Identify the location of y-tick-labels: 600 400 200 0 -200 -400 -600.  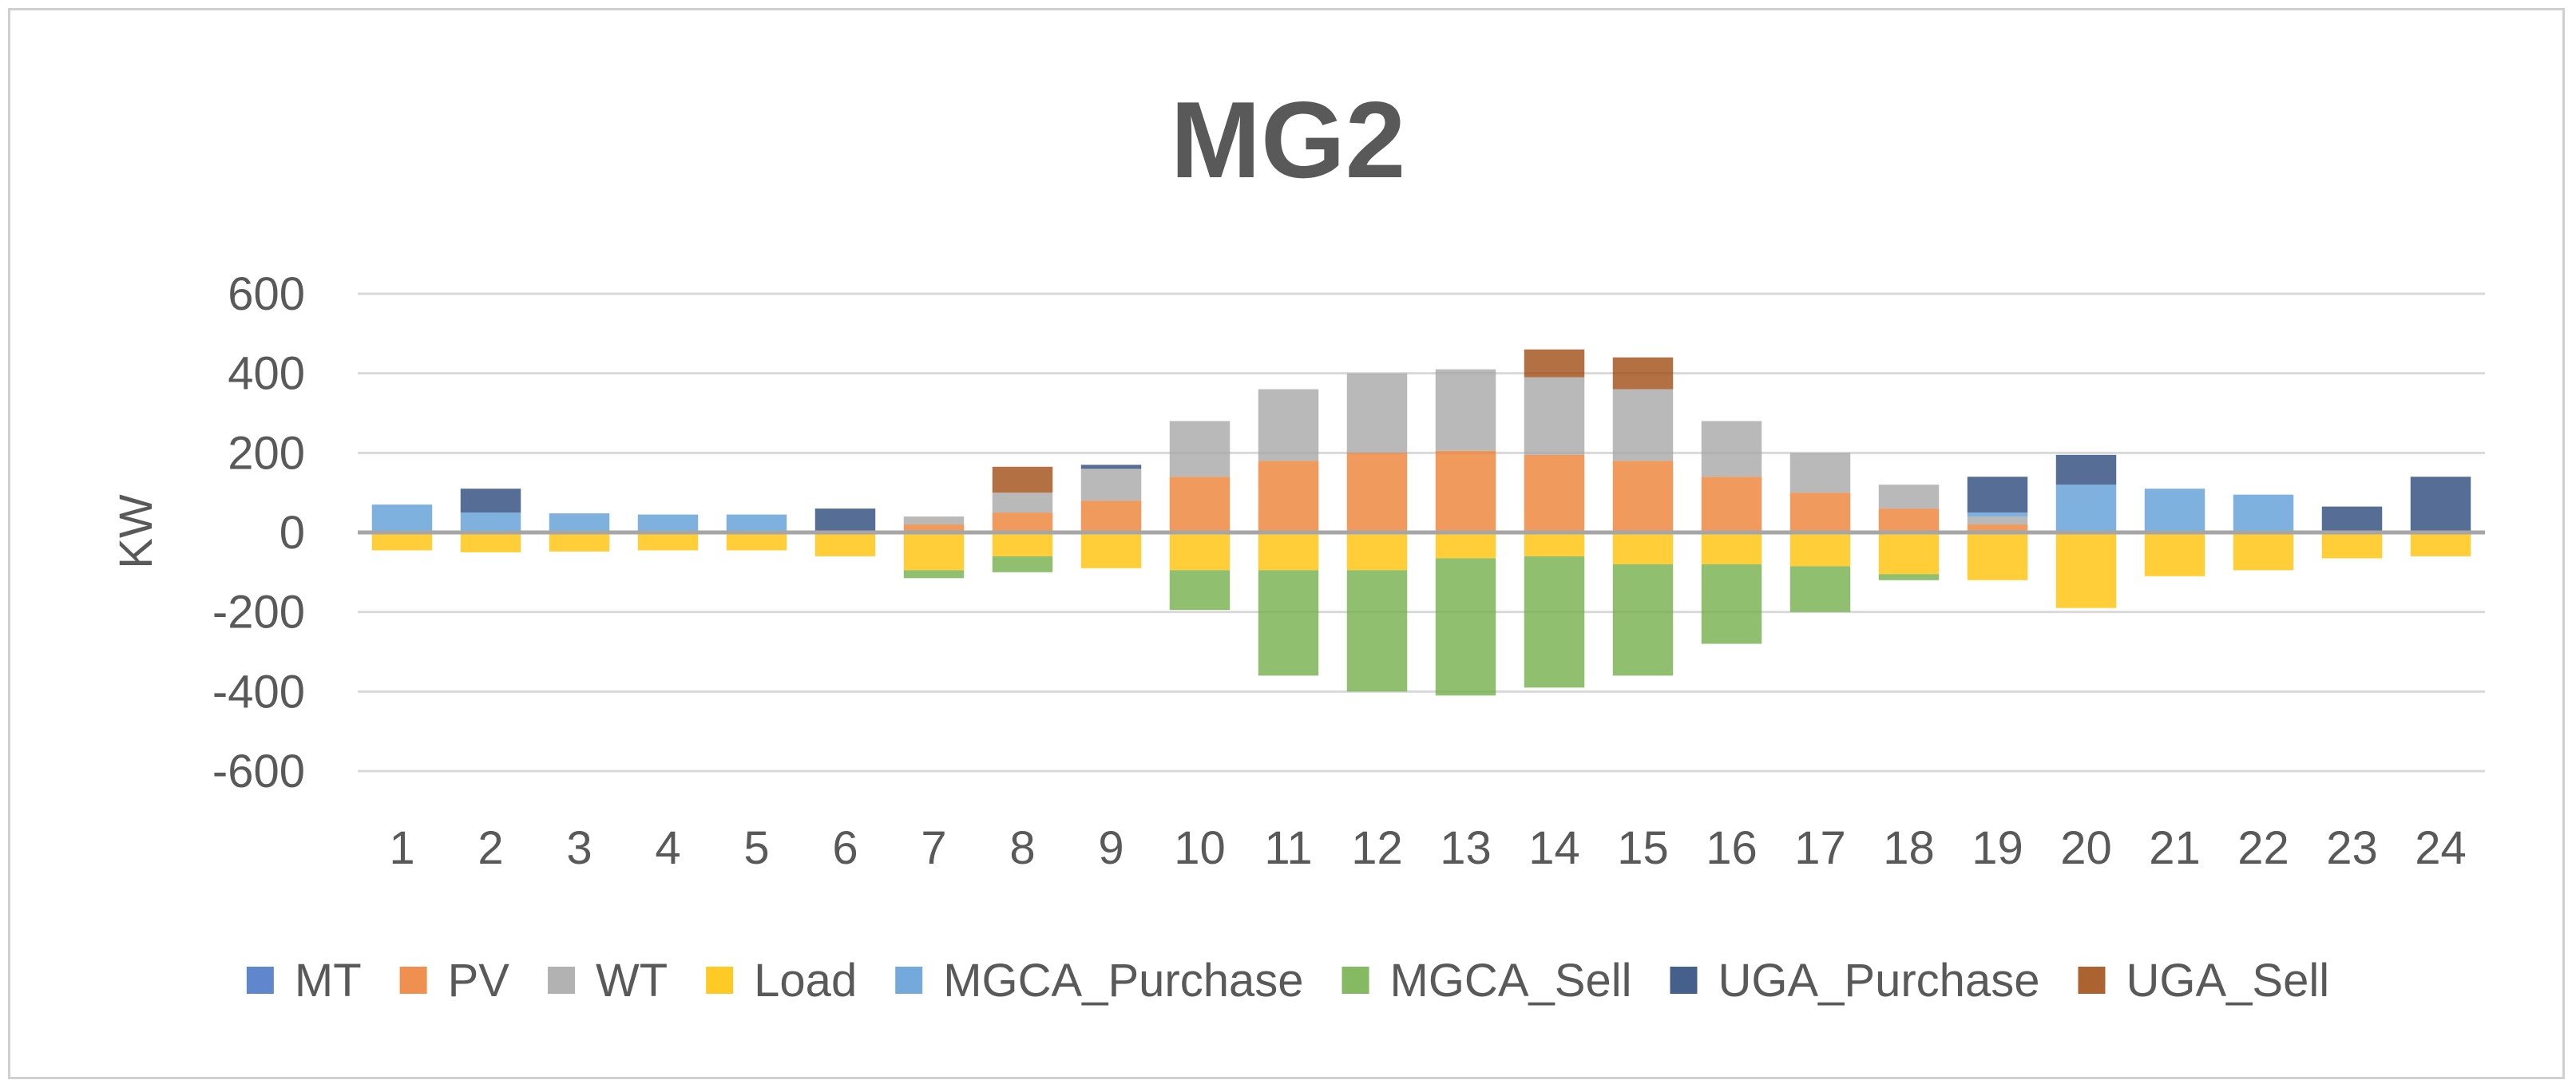
(258, 532).